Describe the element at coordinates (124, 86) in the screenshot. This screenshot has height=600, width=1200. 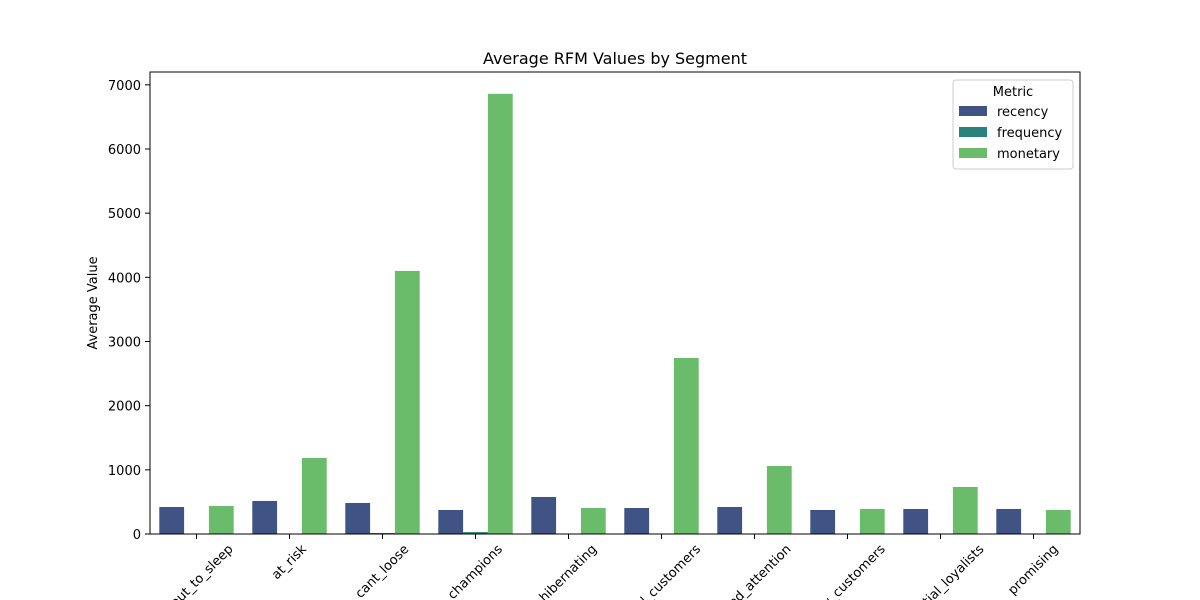
I see `y-tick-label: 7000` at that location.